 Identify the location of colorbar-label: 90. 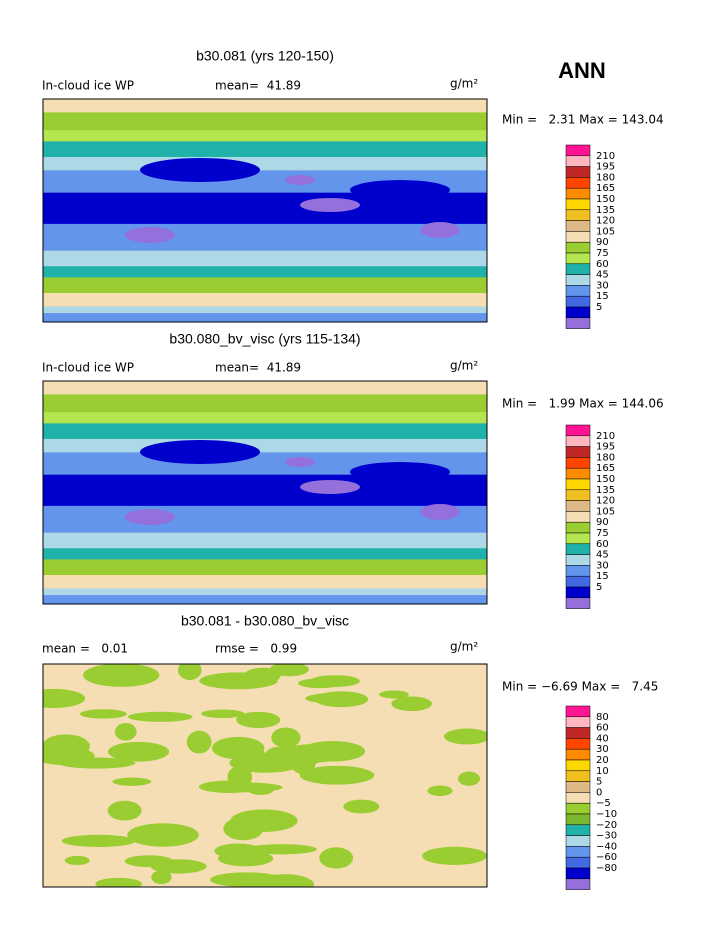
(602, 522).